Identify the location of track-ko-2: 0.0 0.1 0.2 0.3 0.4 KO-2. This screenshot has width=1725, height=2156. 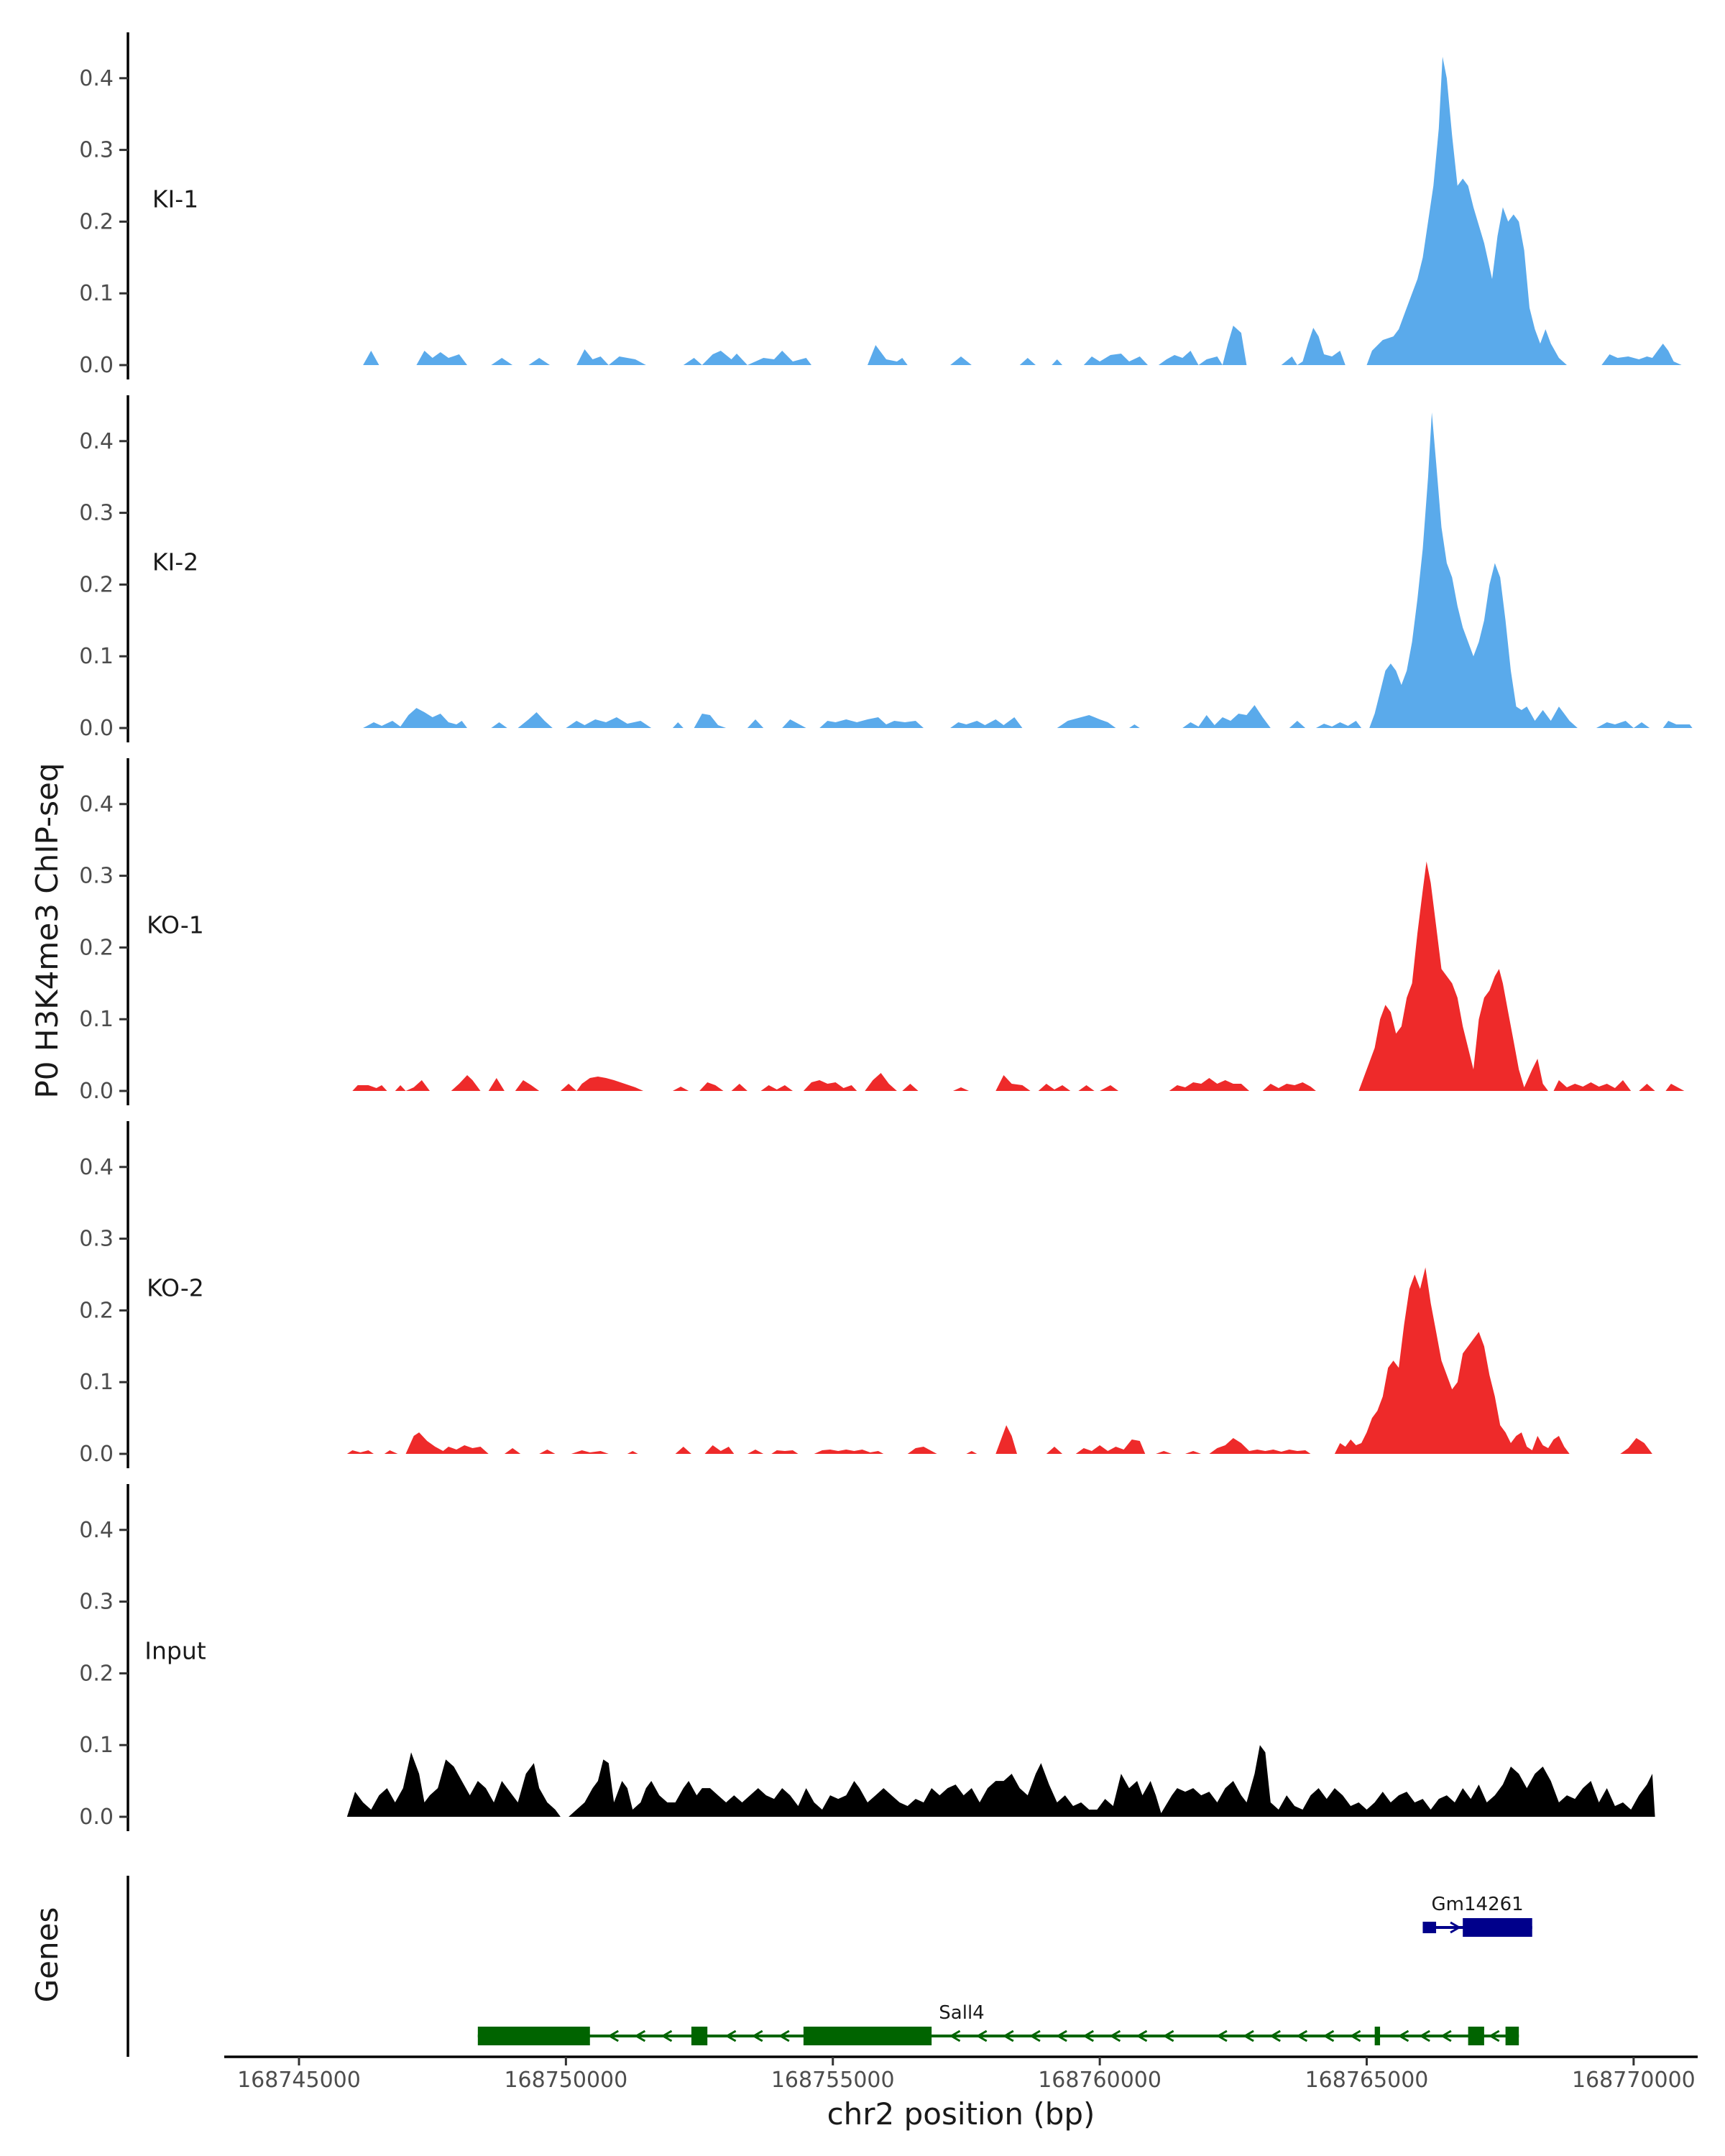
(865, 1294).